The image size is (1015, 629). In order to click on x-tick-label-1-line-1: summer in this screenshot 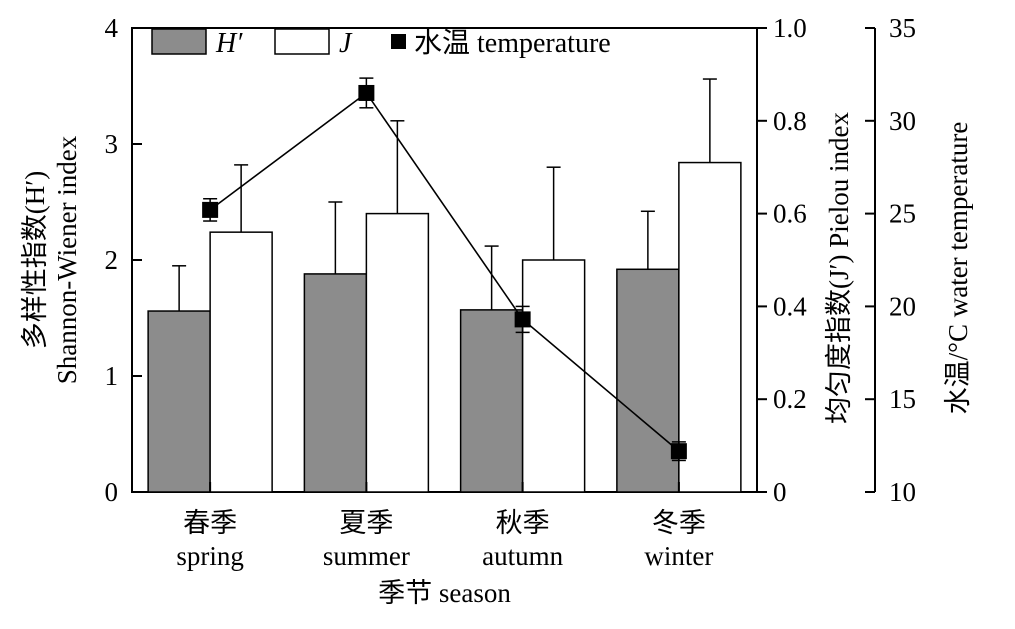, I will do `click(366, 556)`.